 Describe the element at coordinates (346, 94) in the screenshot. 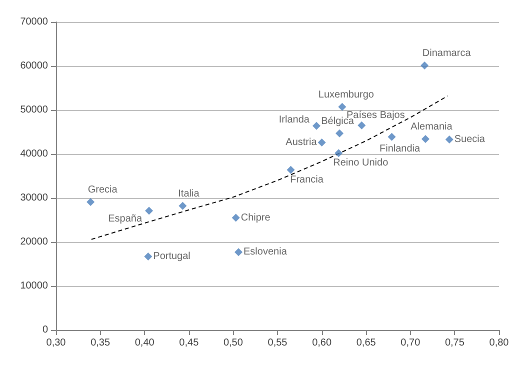

I see `annotation: Luxemburgo` at that location.